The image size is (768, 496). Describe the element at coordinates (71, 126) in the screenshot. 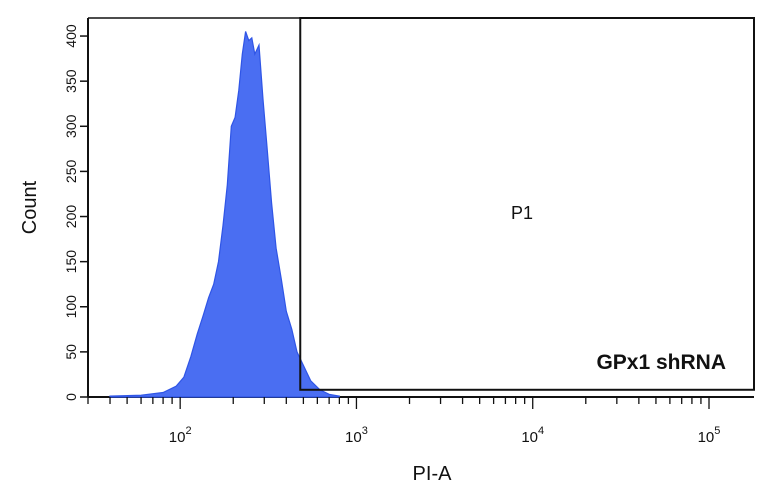

I see `y-tick-label: 300` at that location.